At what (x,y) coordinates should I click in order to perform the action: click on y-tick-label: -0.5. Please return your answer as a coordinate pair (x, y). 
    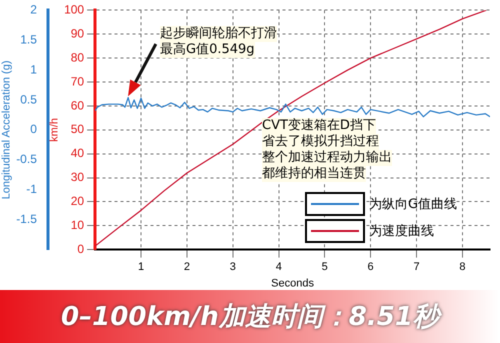
    Looking at the image, I should click on (27, 159).